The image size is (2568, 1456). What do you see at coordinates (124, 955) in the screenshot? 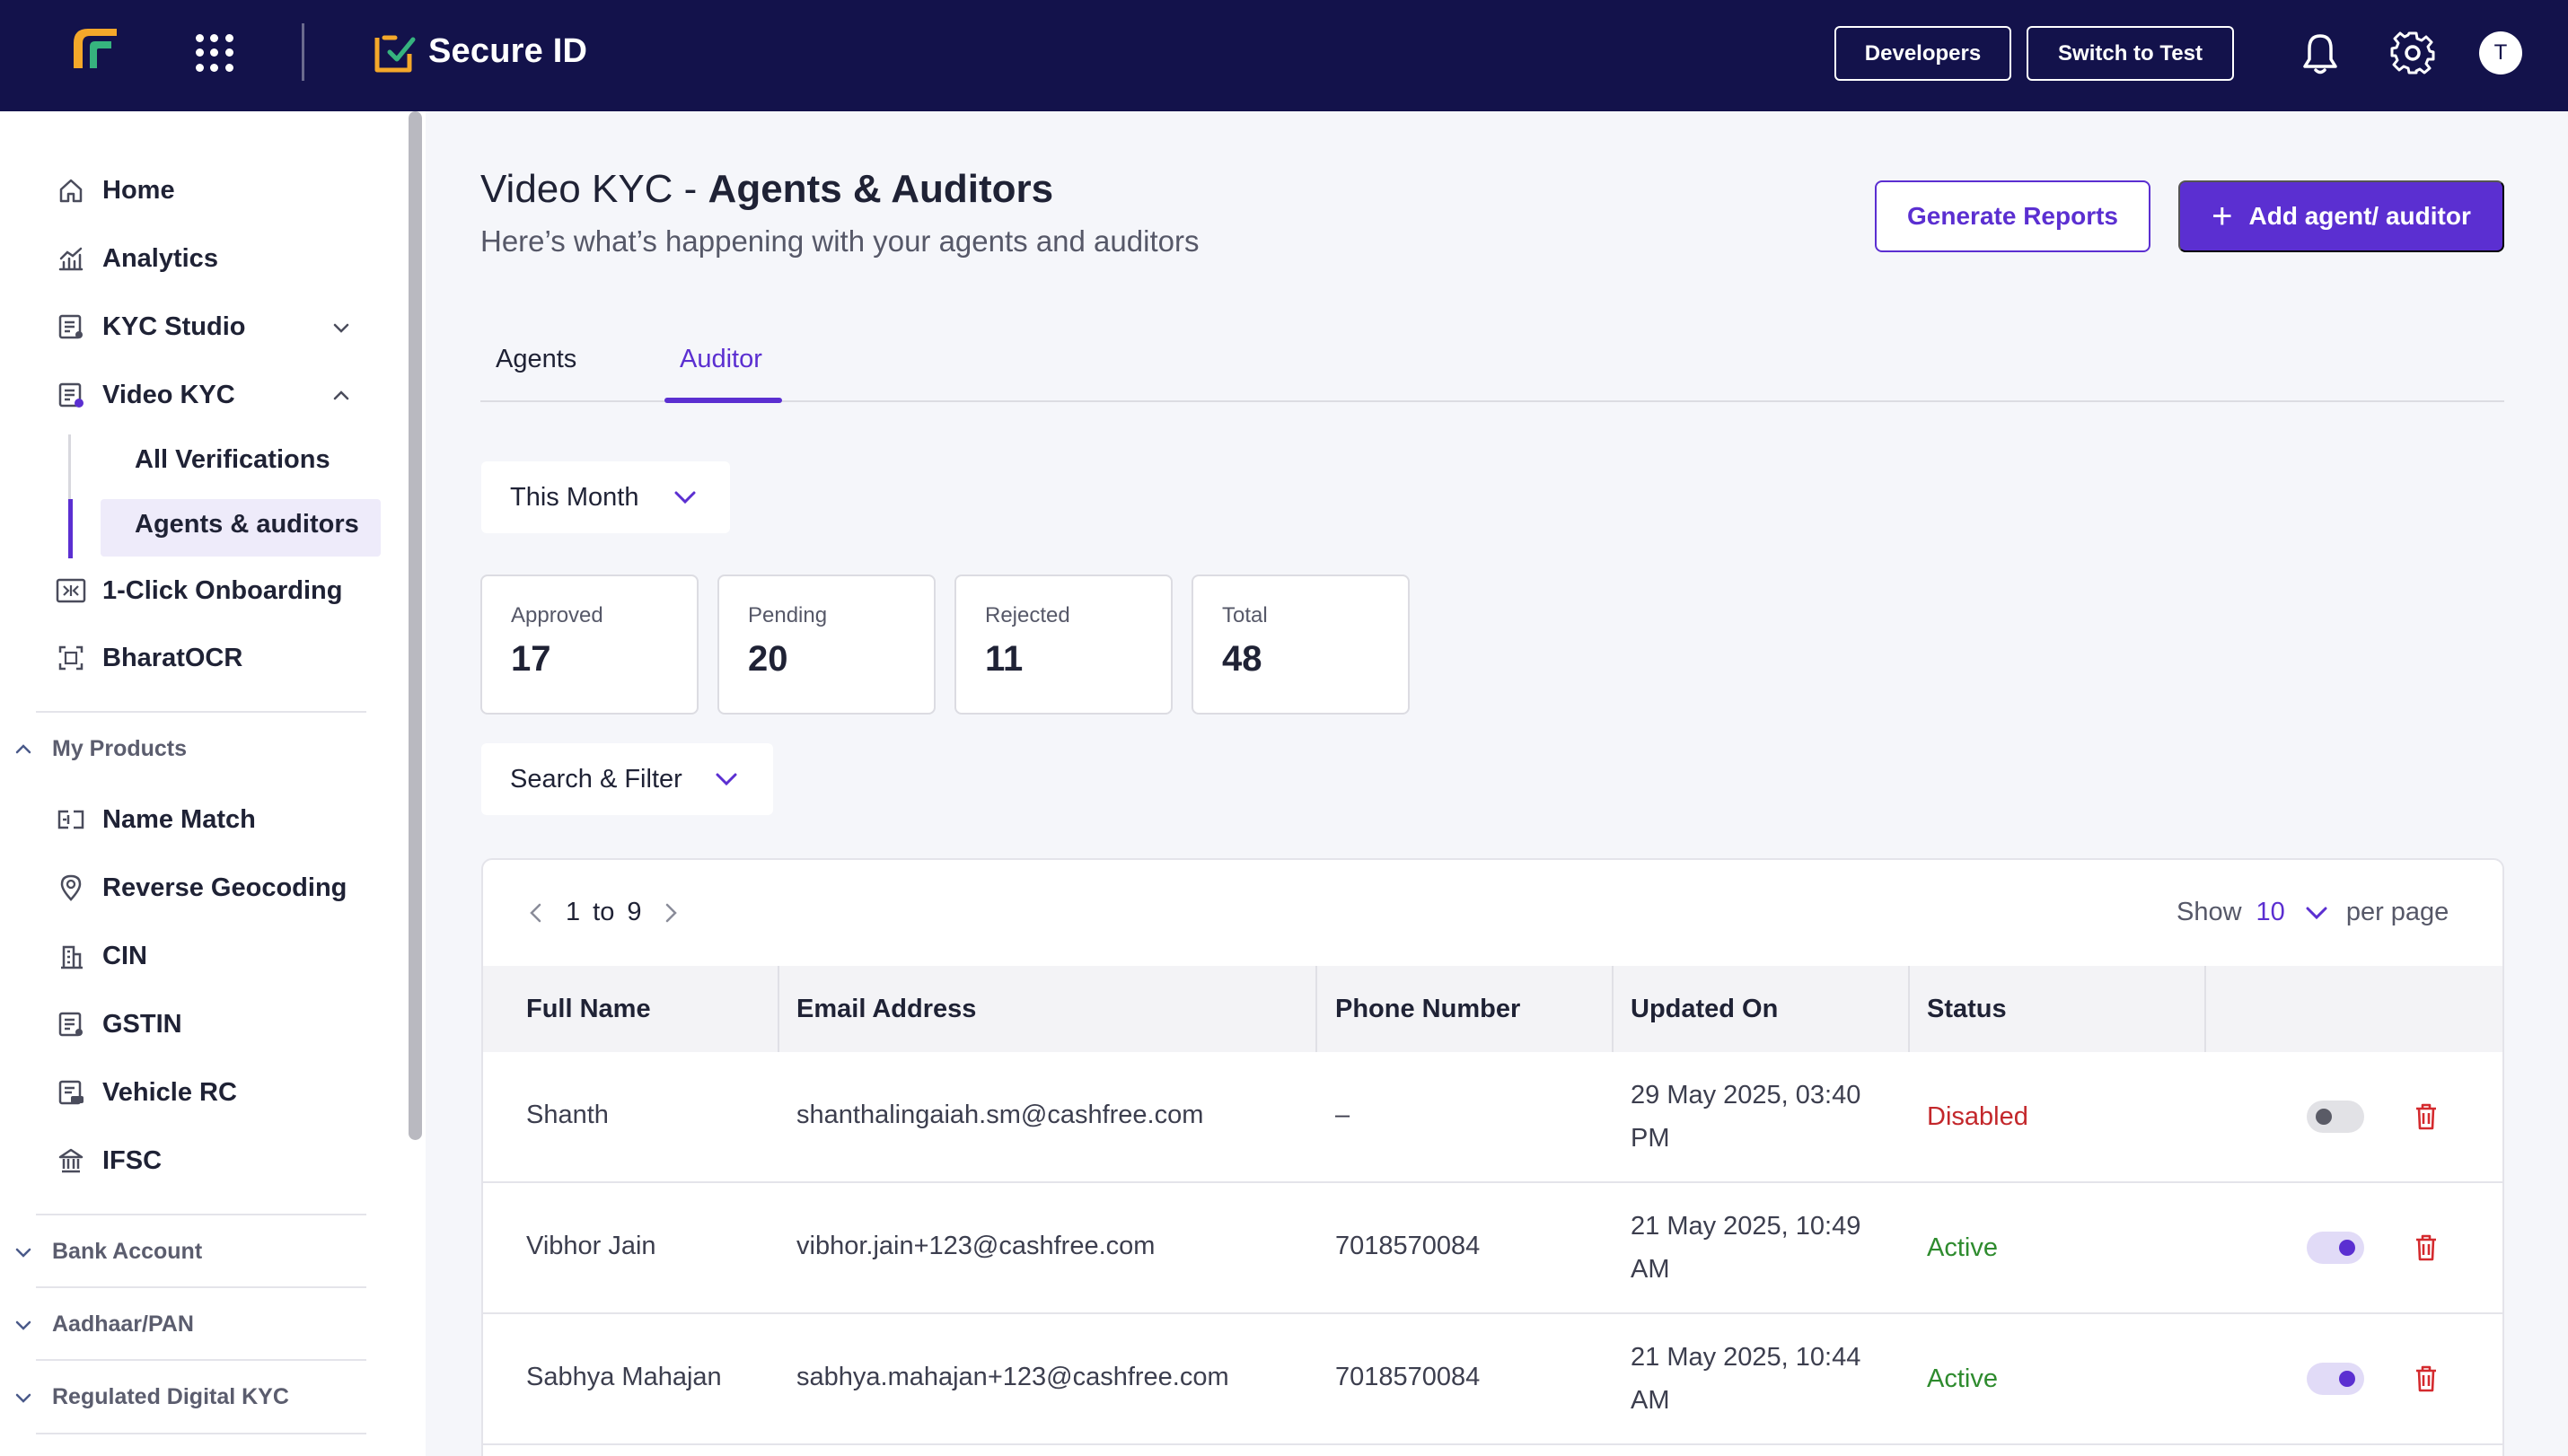
I see `sidebar-item-label: CIN` at bounding box center [124, 955].